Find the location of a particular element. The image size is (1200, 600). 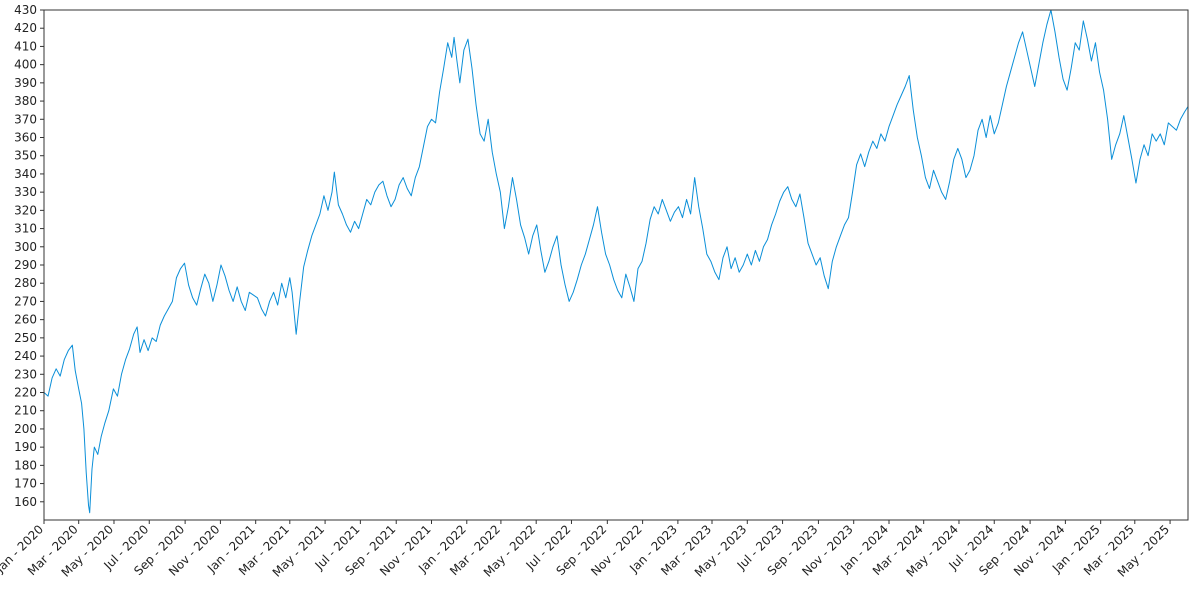

y-tick-label: 380 is located at coordinates (25, 101).